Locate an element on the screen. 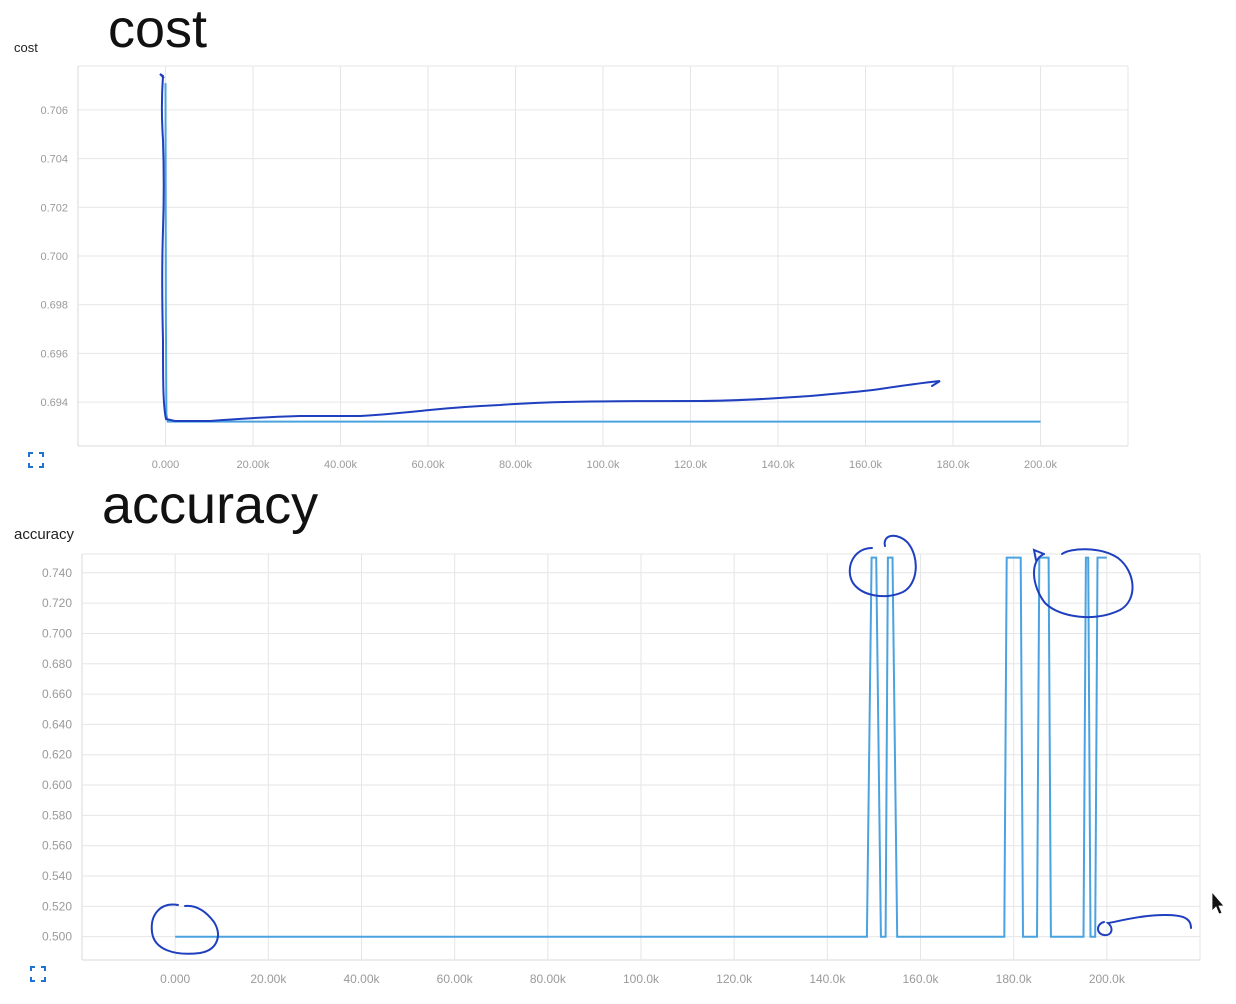  ink-circle-start is located at coordinates (184, 929).